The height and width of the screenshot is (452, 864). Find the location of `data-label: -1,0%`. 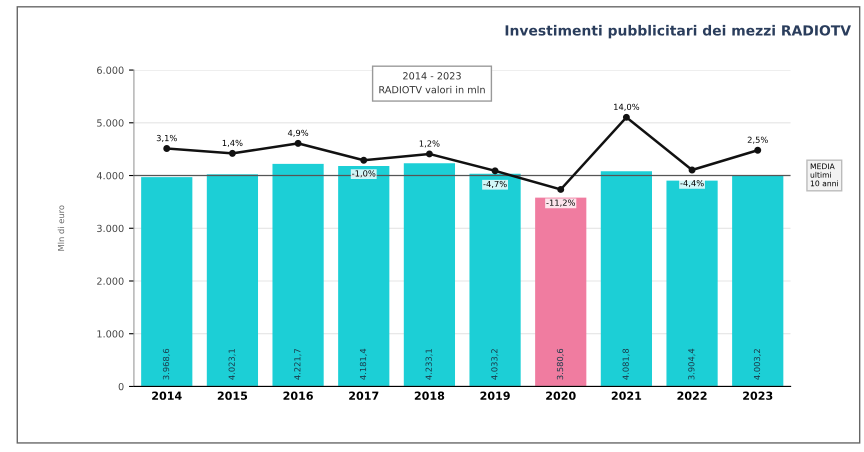

data-label: -1,0% is located at coordinates (364, 174).